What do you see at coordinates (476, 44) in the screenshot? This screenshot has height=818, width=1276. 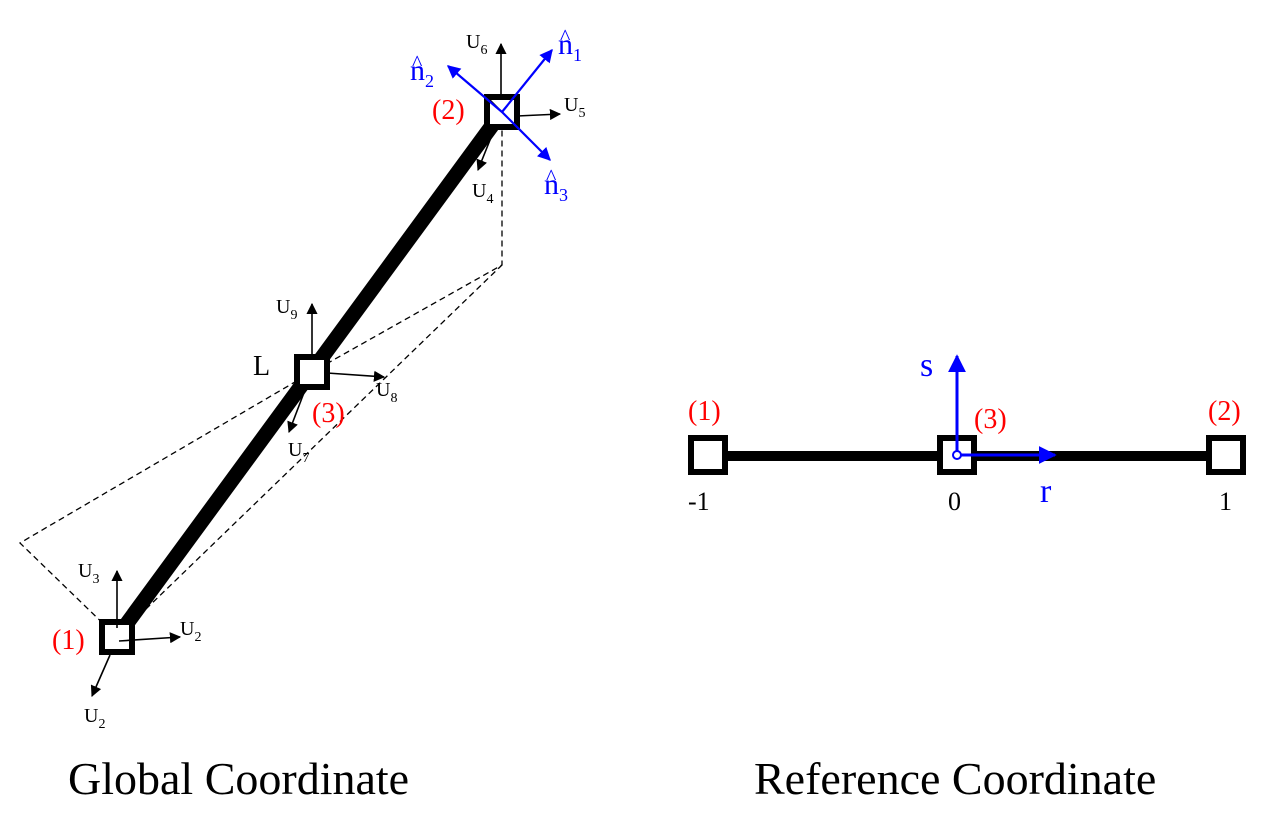 I see `dof-label-n2-up: U6` at bounding box center [476, 44].